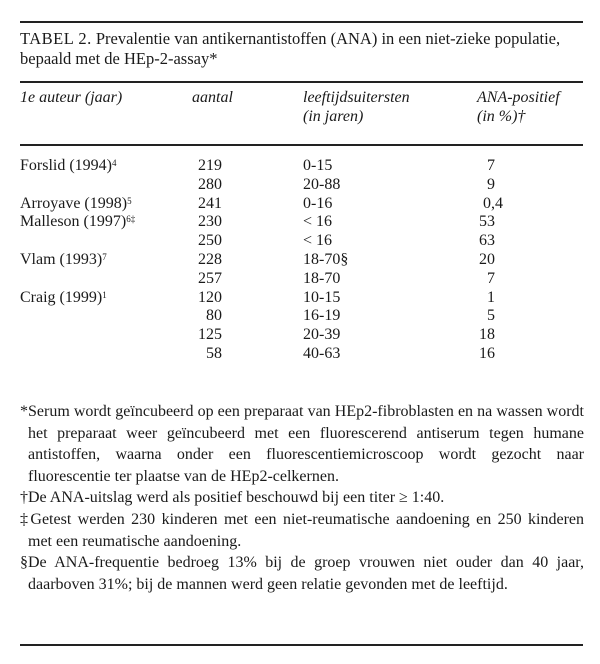 The image size is (600, 664). Describe the element at coordinates (518, 107) in the screenshot. I see `header-ana: ANA-positief (in %)†` at that location.